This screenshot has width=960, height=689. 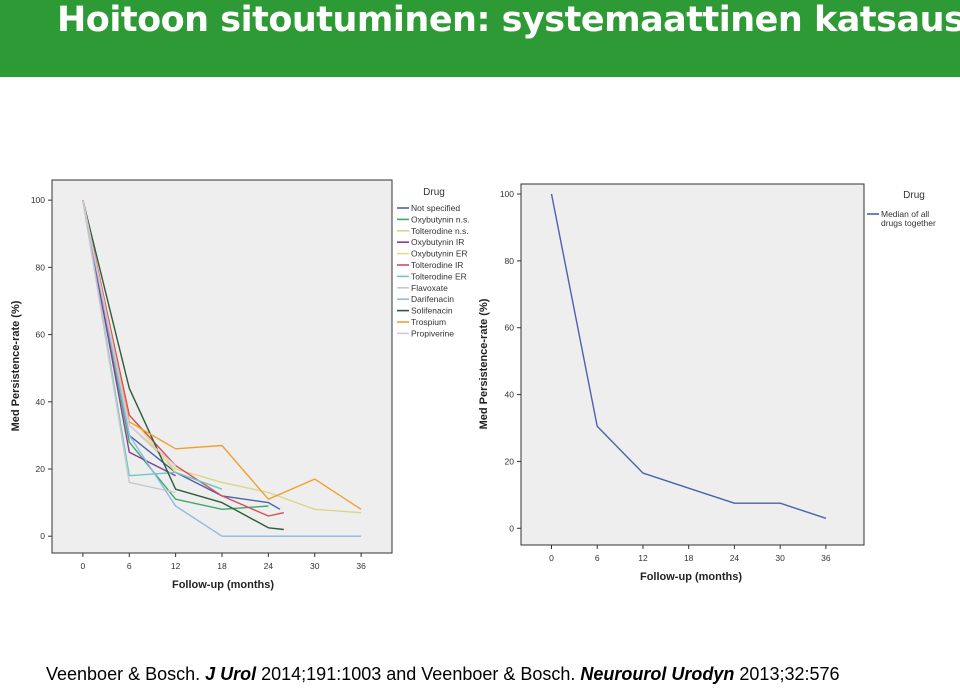 I want to click on series-line-oxybutynin-n-s, so click(x=175, y=355).